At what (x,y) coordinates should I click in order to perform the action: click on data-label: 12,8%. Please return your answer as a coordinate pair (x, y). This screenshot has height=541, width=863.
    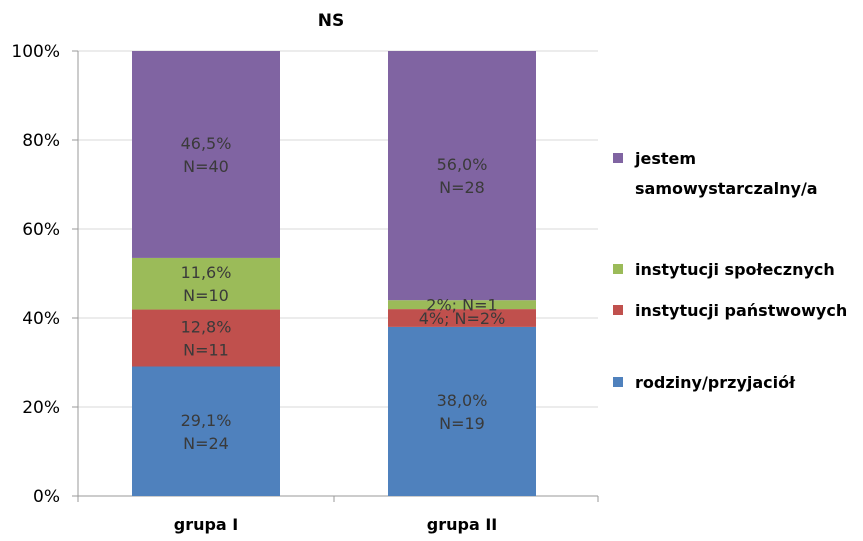
    Looking at the image, I should click on (206, 327).